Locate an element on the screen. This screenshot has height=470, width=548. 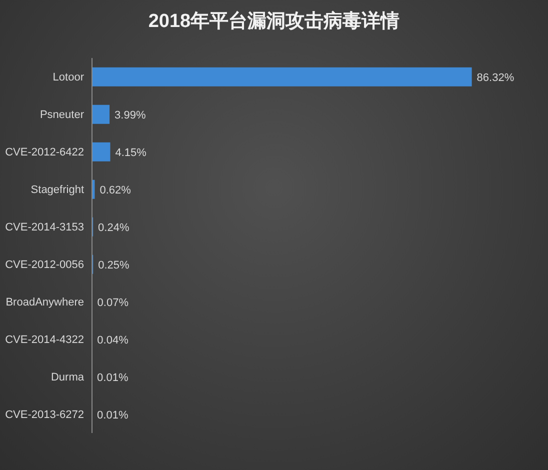
data-label: 0.24% is located at coordinates (114, 228).